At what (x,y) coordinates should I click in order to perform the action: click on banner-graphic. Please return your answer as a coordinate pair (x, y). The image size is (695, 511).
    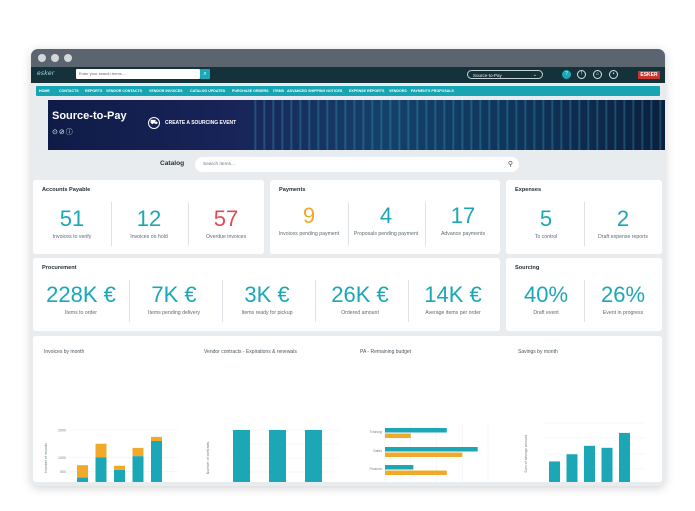
    Looking at the image, I should click on (456, 125).